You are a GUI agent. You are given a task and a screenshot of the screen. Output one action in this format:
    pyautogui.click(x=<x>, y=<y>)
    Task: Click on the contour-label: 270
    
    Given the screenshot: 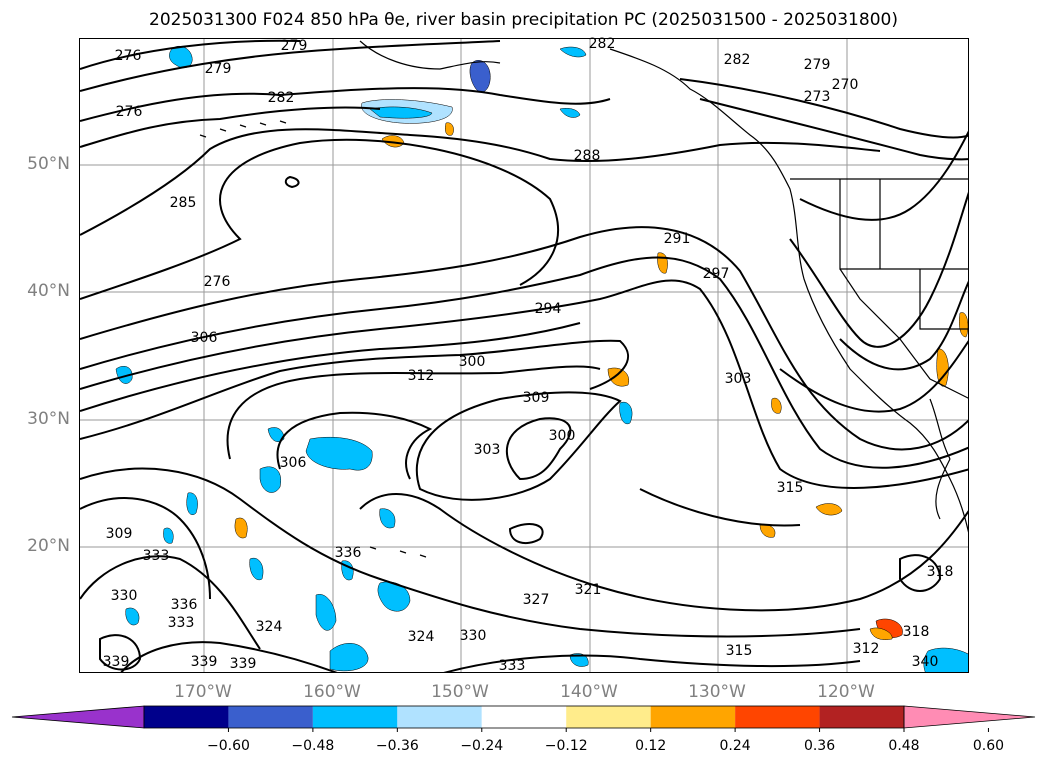 What is the action you would take?
    pyautogui.click(x=845, y=85)
    